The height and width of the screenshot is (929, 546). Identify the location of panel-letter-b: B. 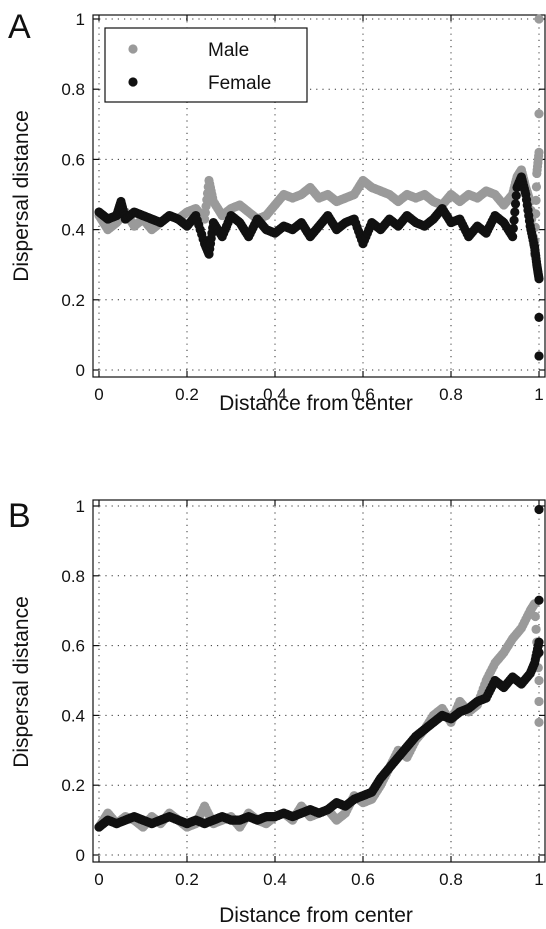
(19, 516).